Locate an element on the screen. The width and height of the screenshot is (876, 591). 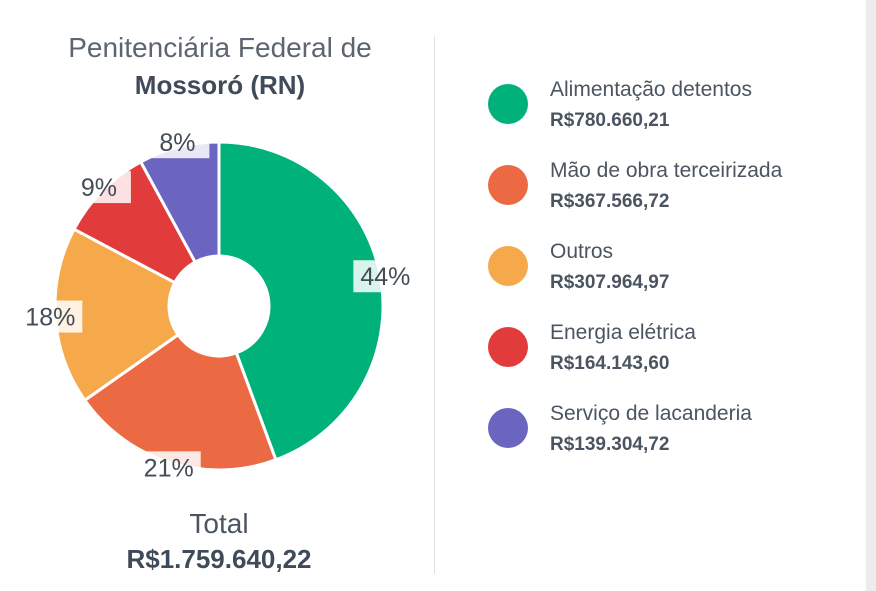
panel-divider is located at coordinates (434, 305).